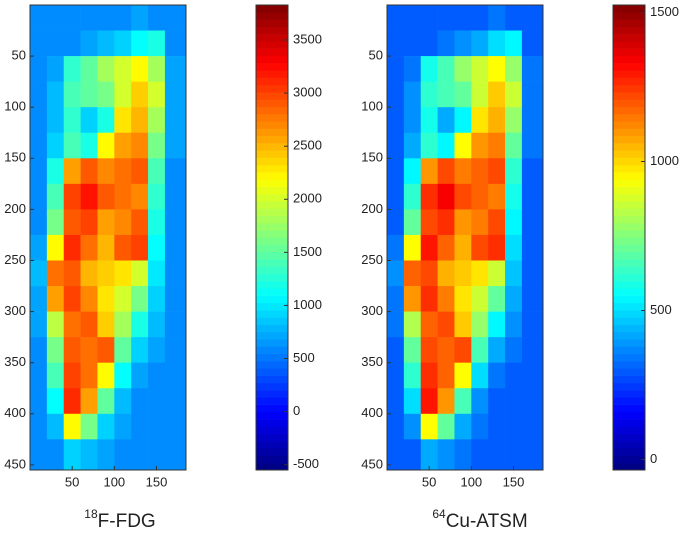 The image size is (681, 539). I want to click on y-tick-label: 100, so click(372, 106).